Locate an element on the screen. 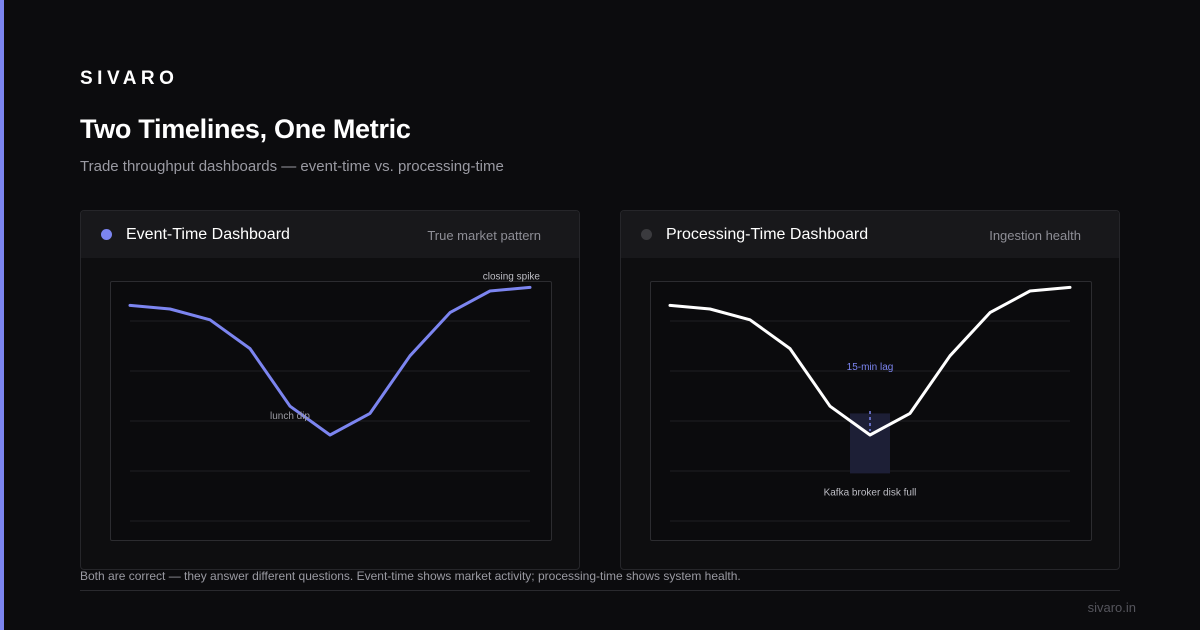  brand-logo: SIVARO is located at coordinates (129, 78).